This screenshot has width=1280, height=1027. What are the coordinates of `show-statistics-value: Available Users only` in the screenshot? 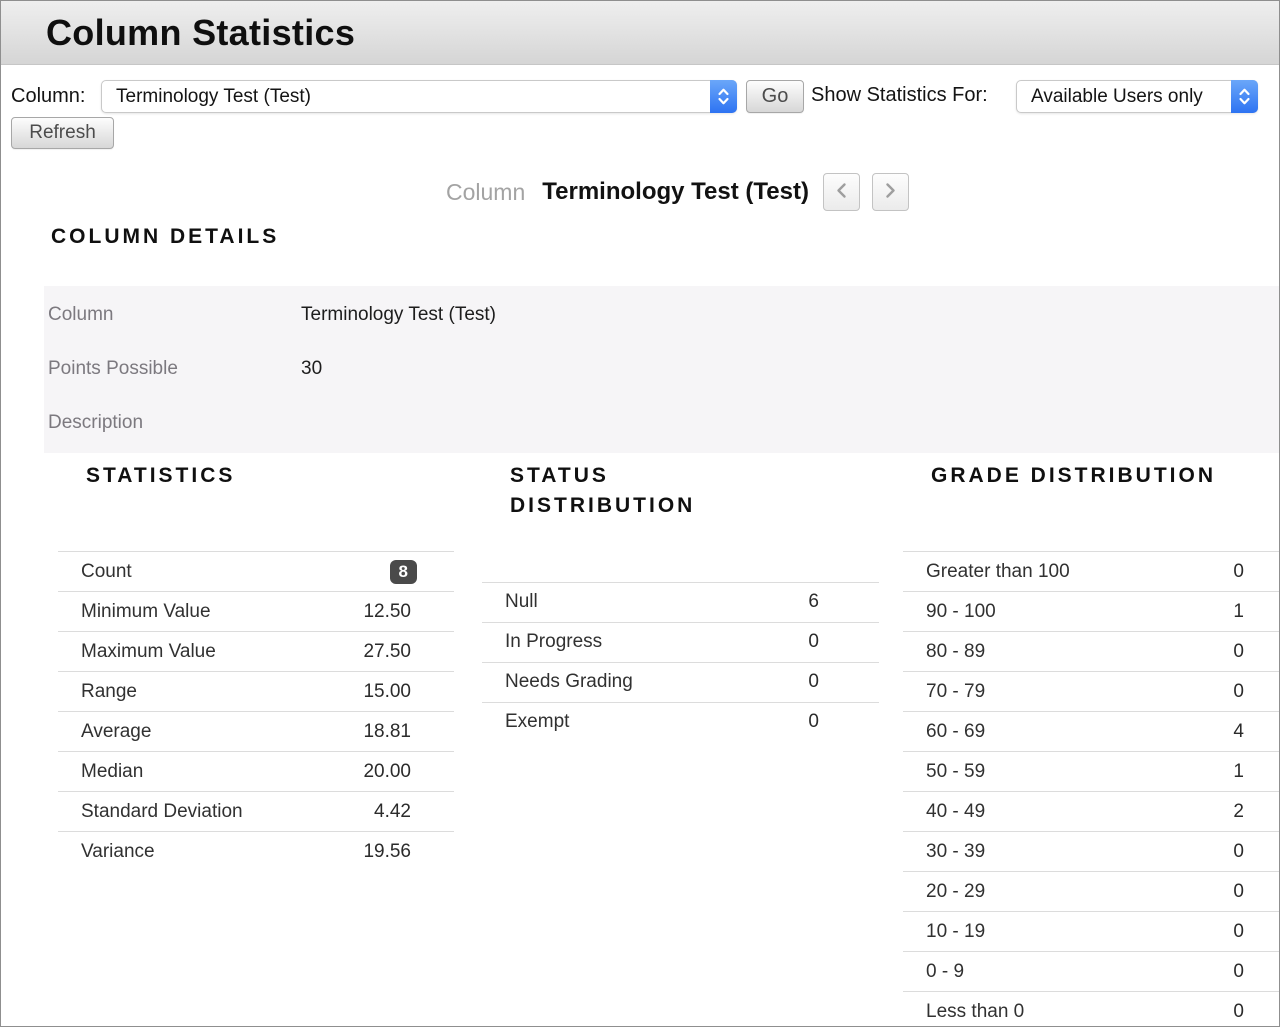 It's located at (1117, 96).